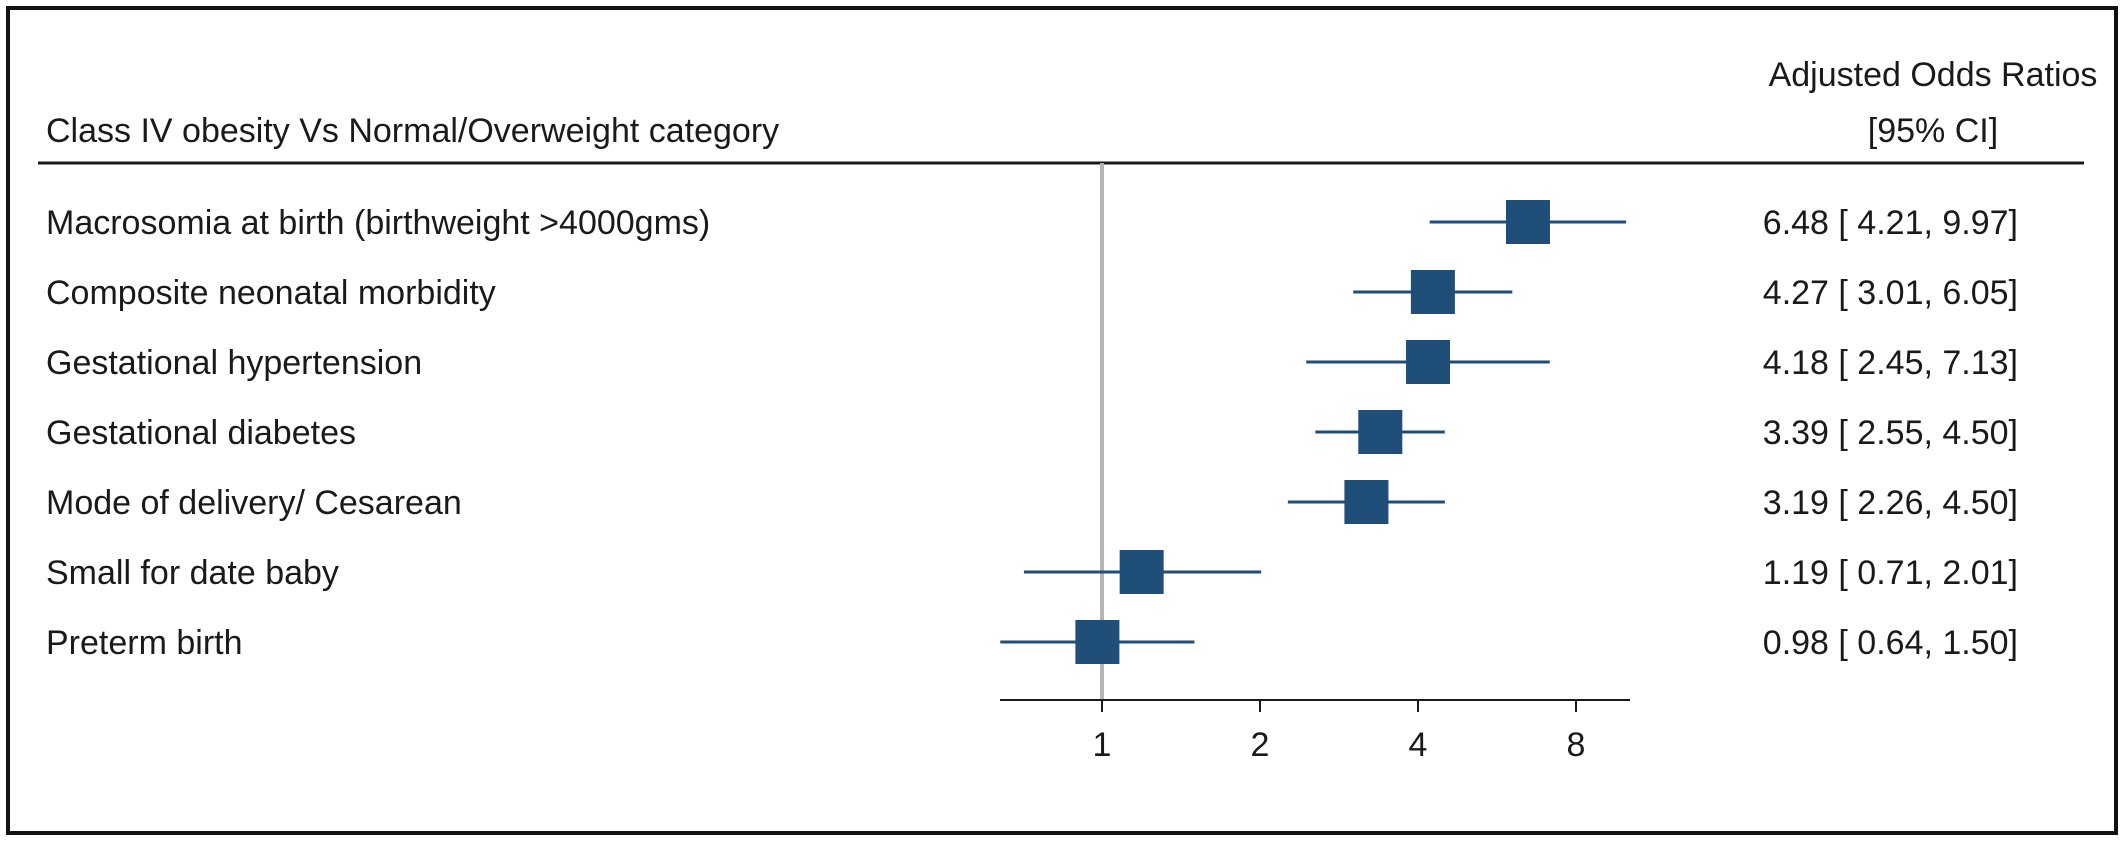 This screenshot has width=2128, height=847. I want to click on estimate-header-line2: [95% CI], so click(1933, 131).